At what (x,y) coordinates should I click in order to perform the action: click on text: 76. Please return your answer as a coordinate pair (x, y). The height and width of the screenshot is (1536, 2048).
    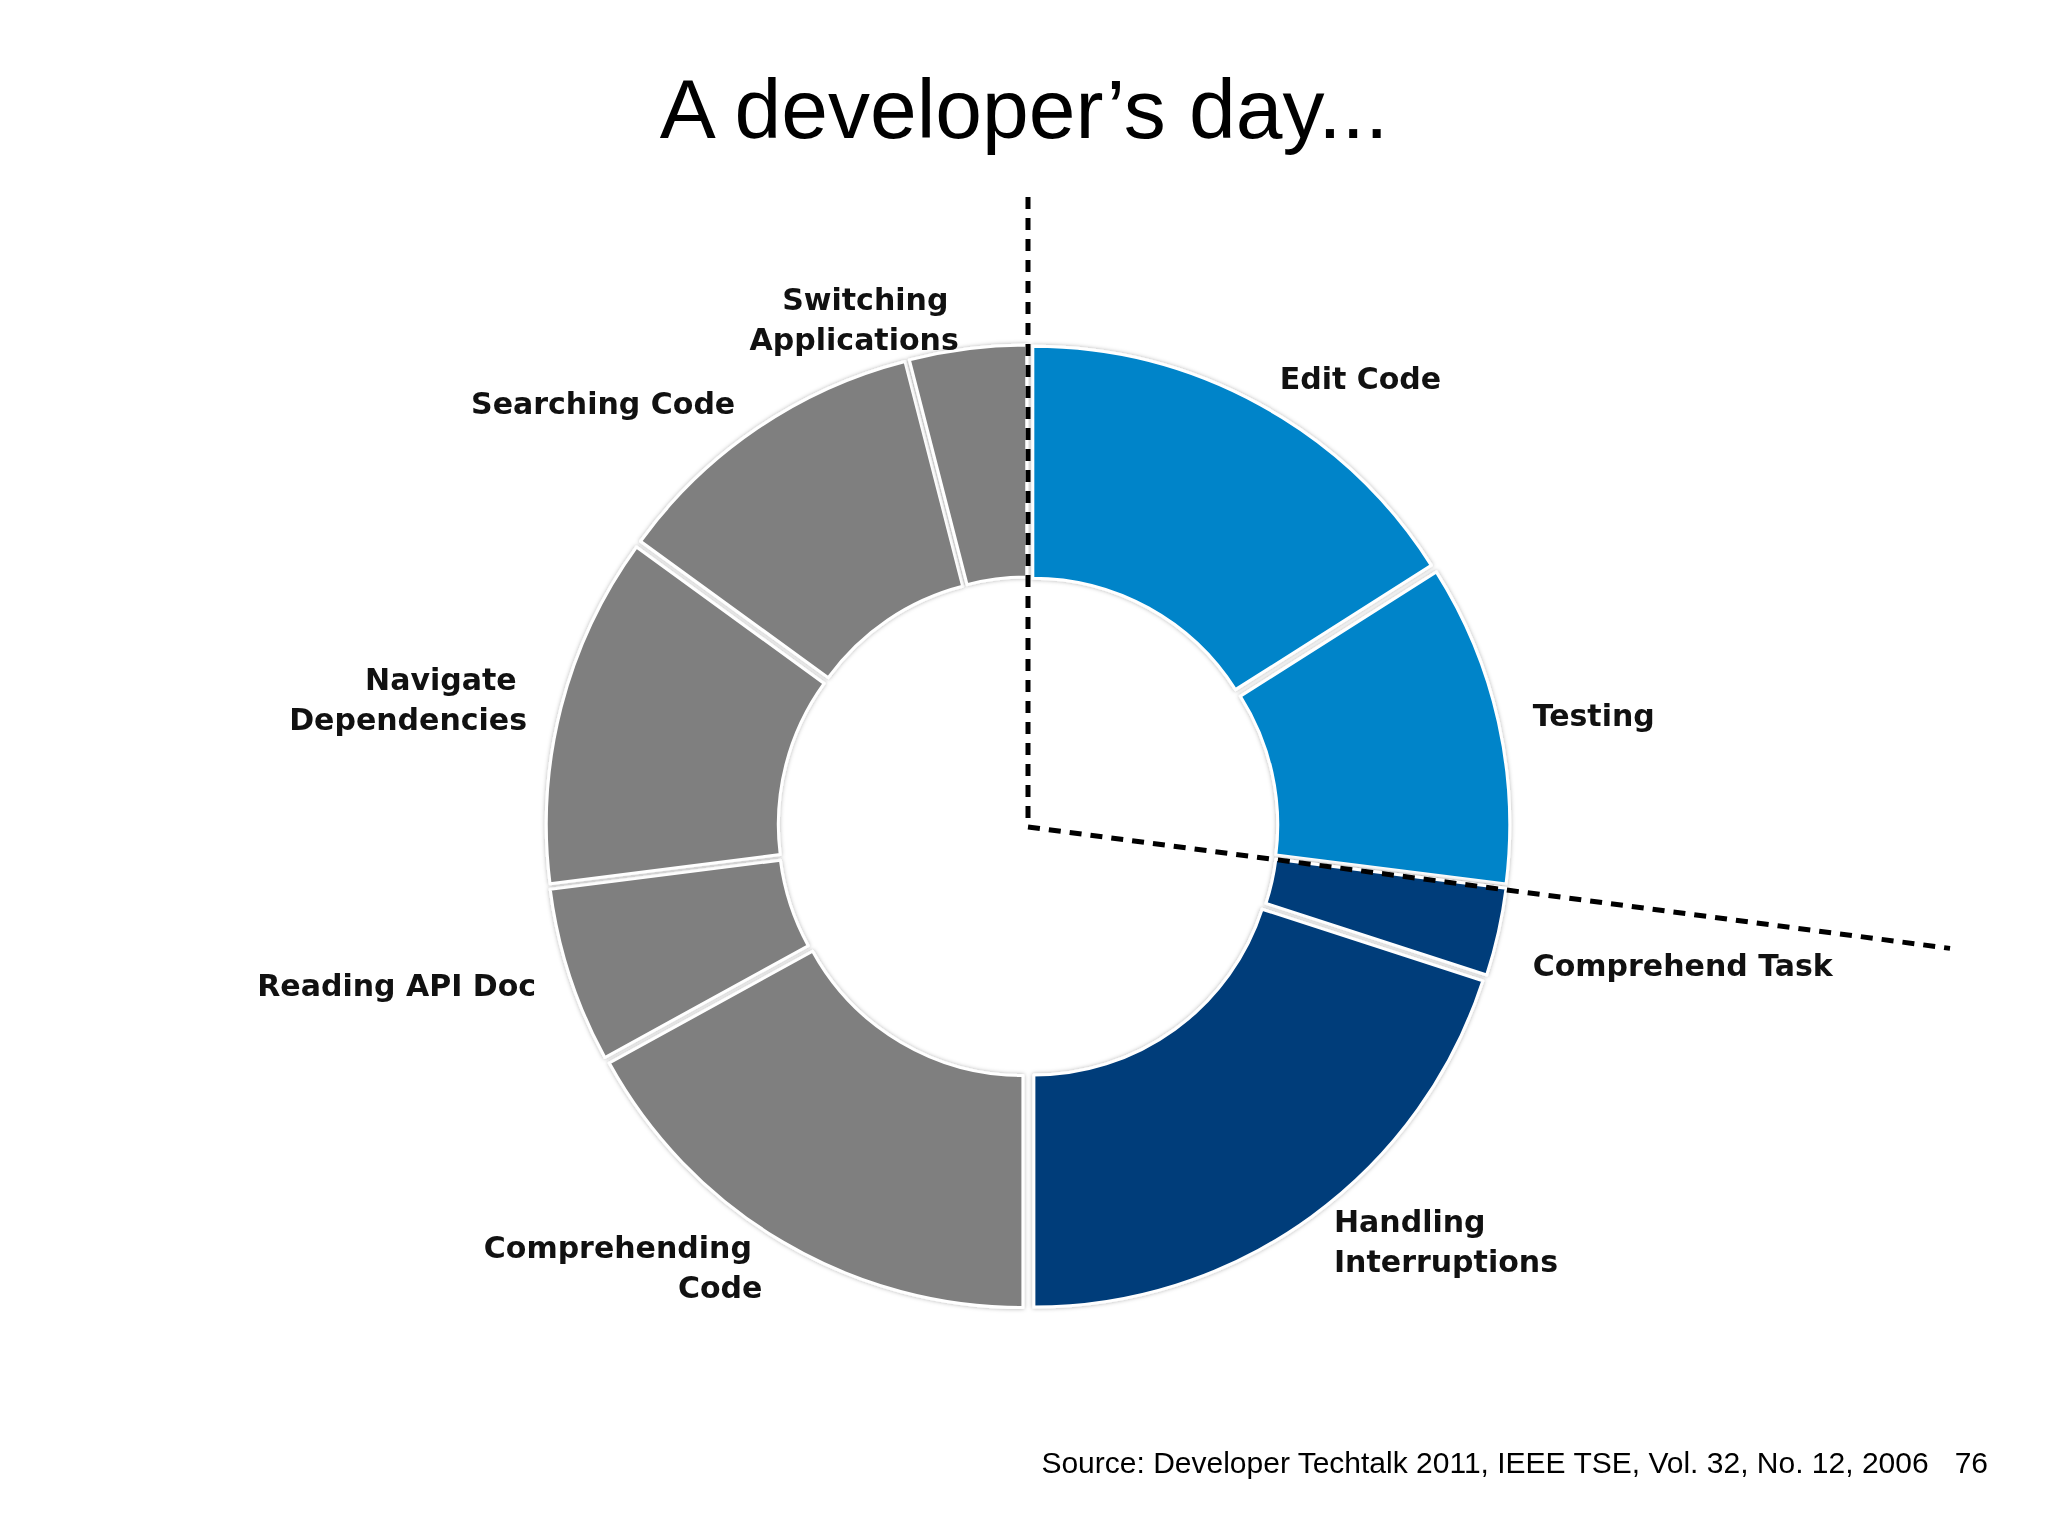
    Looking at the image, I should click on (1971, 1463).